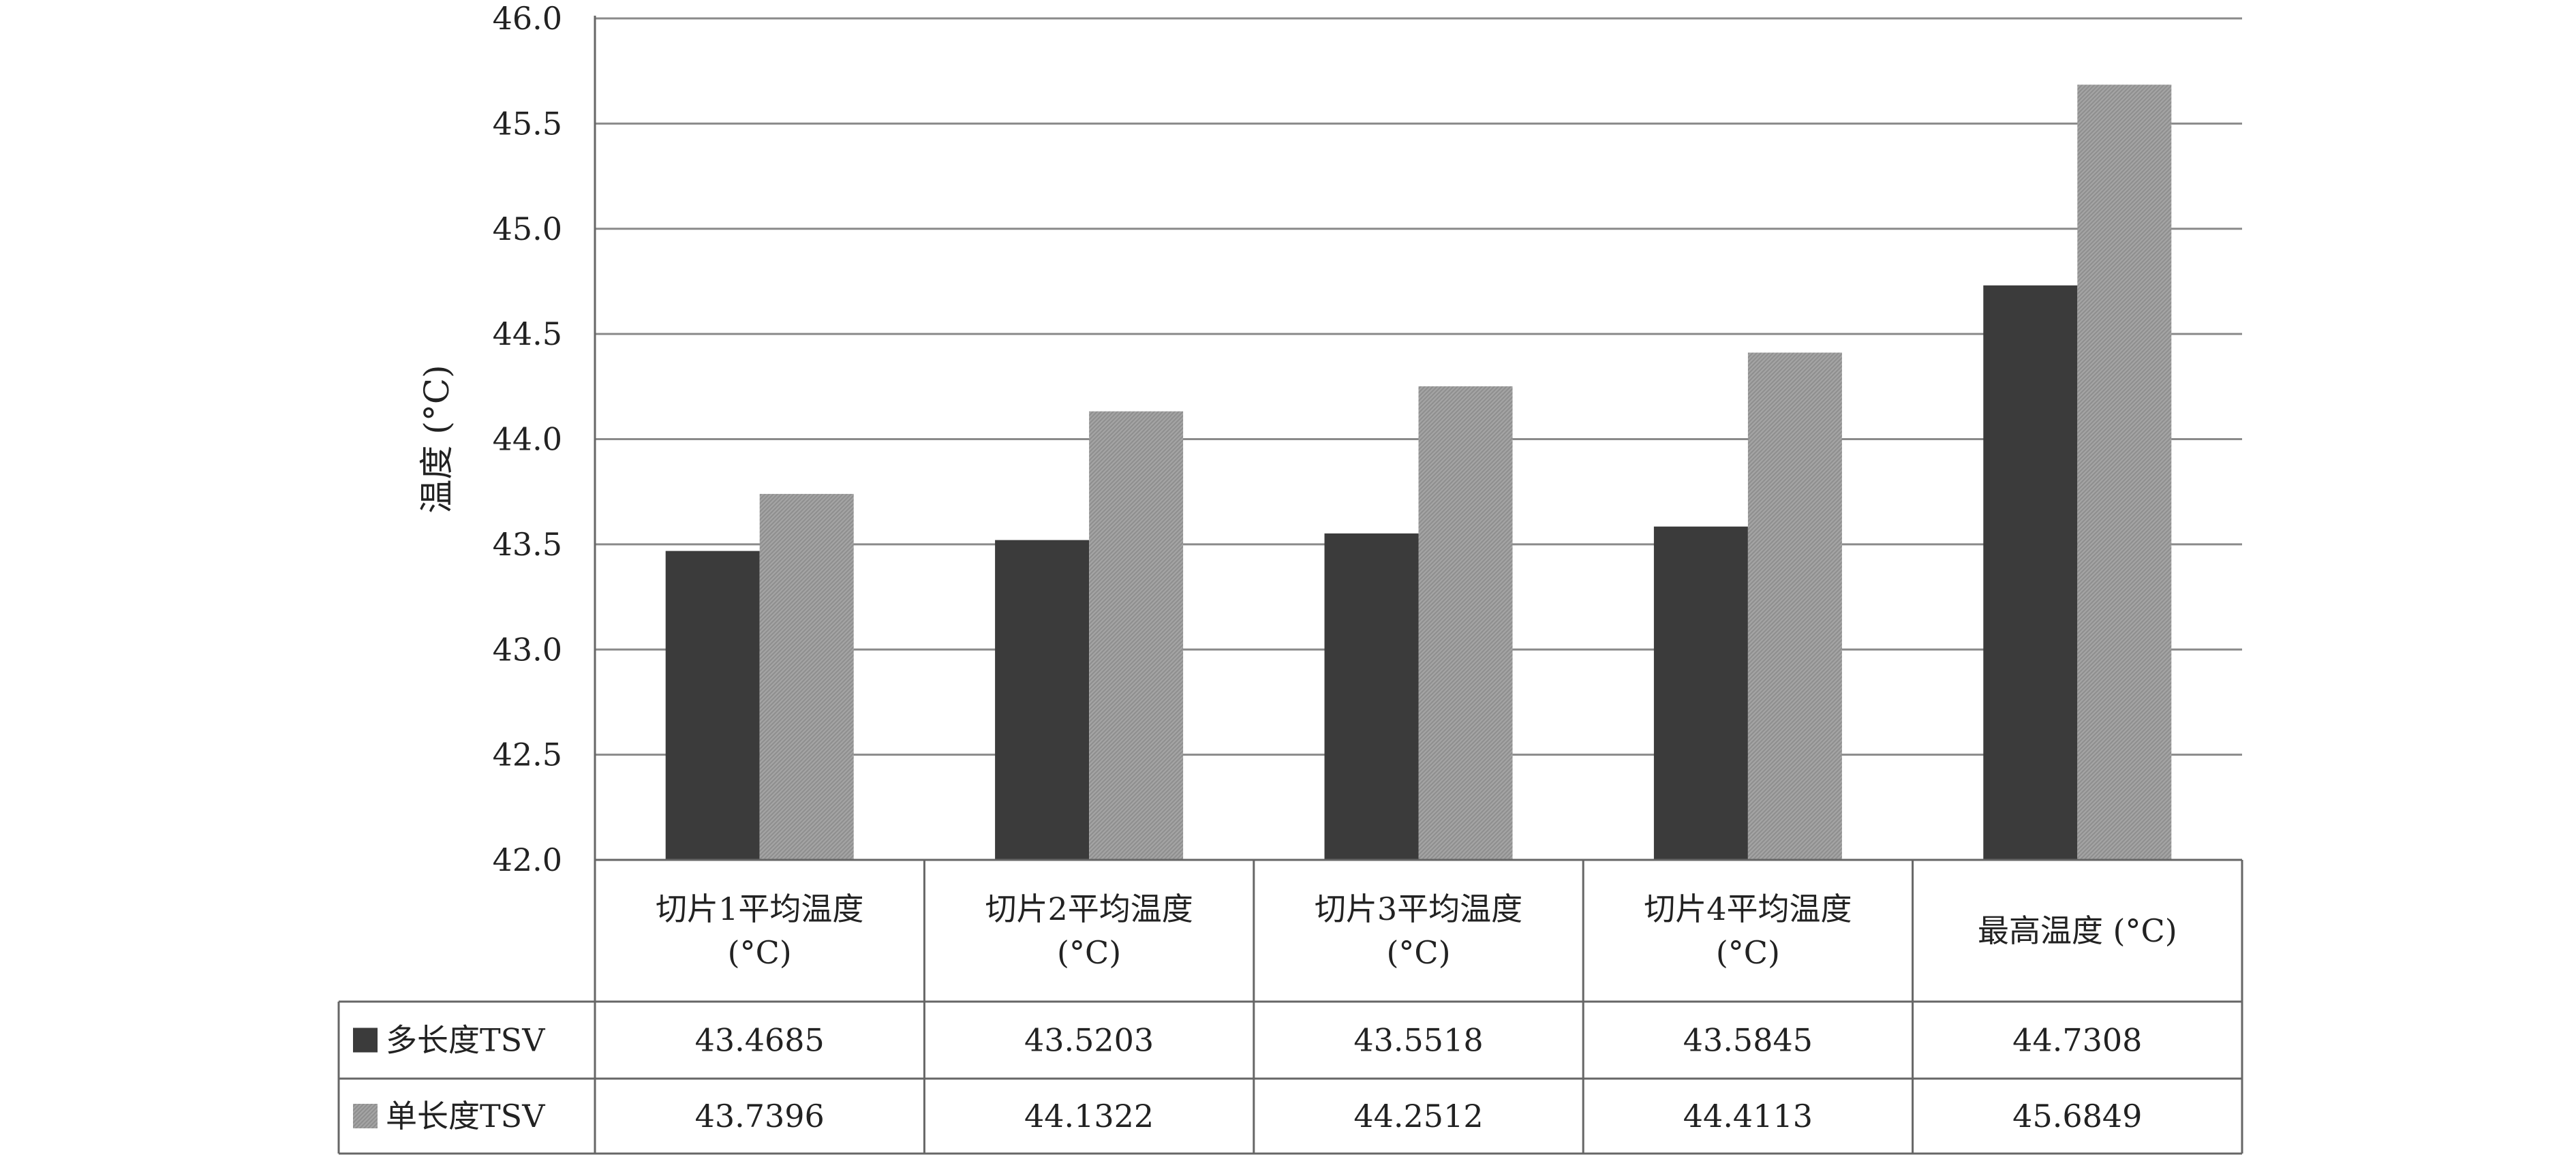 The image size is (2576, 1159). Describe the element at coordinates (760, 1040) in the screenshot. I see `data-value: 43.4685` at that location.